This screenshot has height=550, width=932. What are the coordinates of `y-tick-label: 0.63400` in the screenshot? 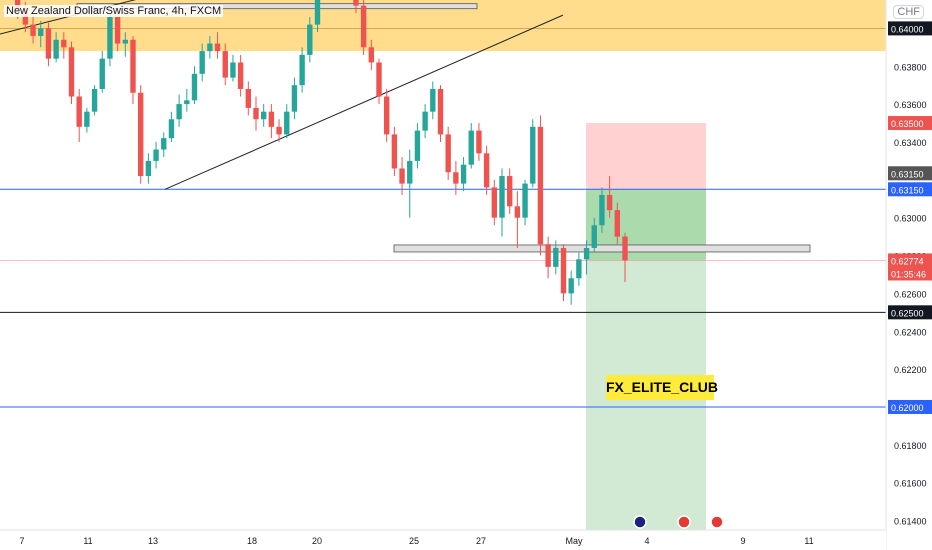 It's located at (910, 143).